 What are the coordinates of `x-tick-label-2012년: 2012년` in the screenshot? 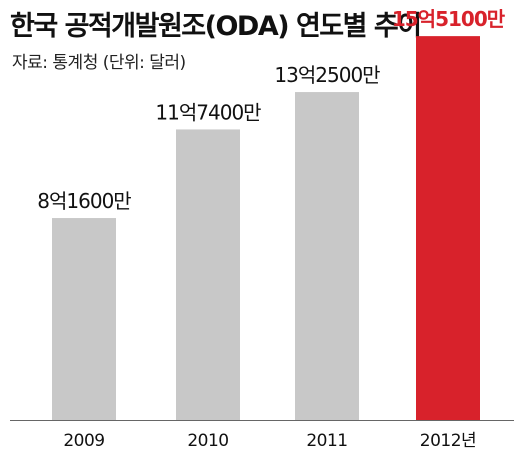 It's located at (448, 441).